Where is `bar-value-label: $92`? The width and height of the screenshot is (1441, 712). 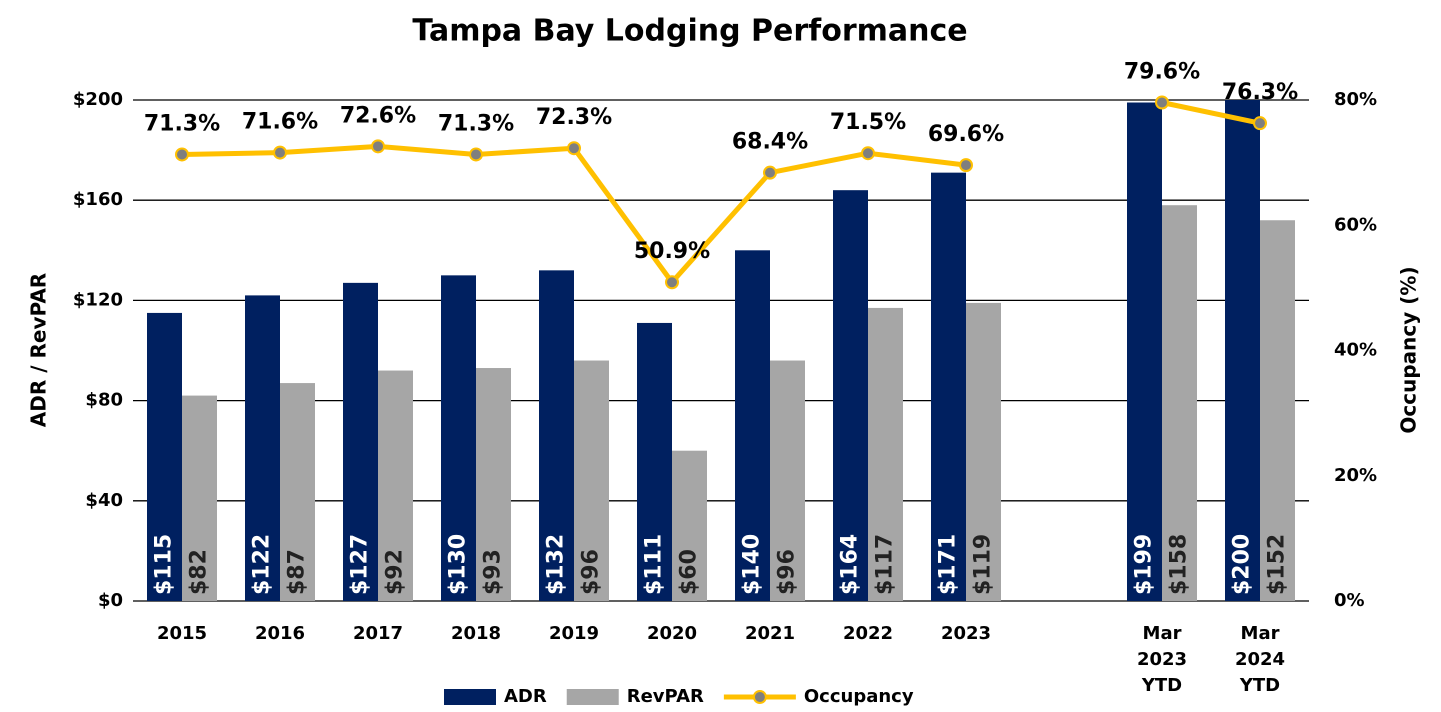 bar-value-label: $92 is located at coordinates (395, 572).